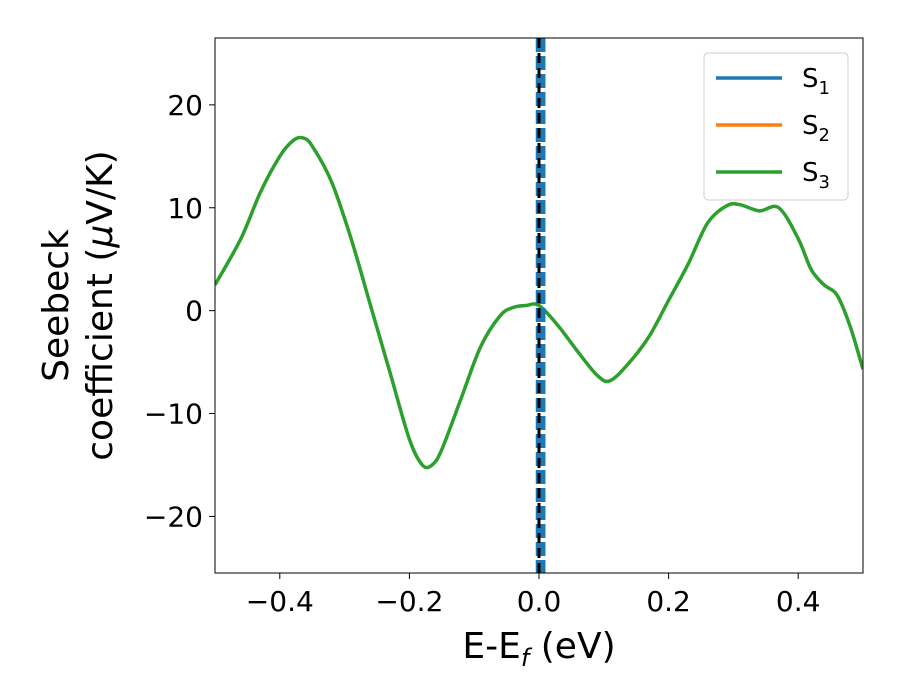  I want to click on y-tick-label: 0, so click(194, 311).